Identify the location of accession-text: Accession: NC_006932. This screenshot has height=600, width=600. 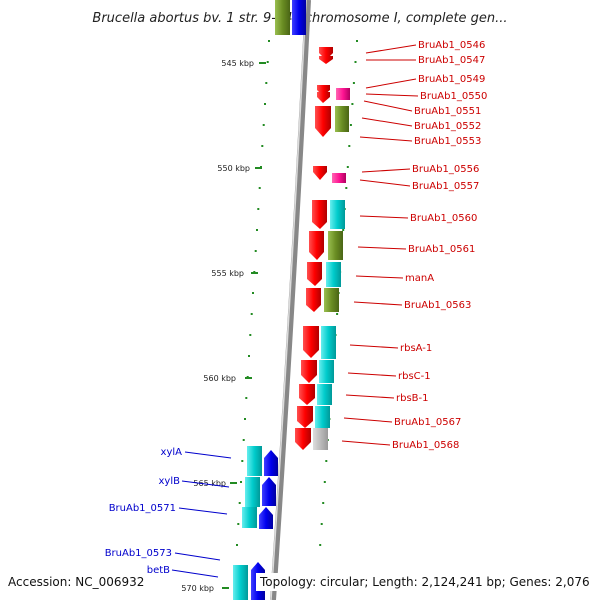
(76, 582).